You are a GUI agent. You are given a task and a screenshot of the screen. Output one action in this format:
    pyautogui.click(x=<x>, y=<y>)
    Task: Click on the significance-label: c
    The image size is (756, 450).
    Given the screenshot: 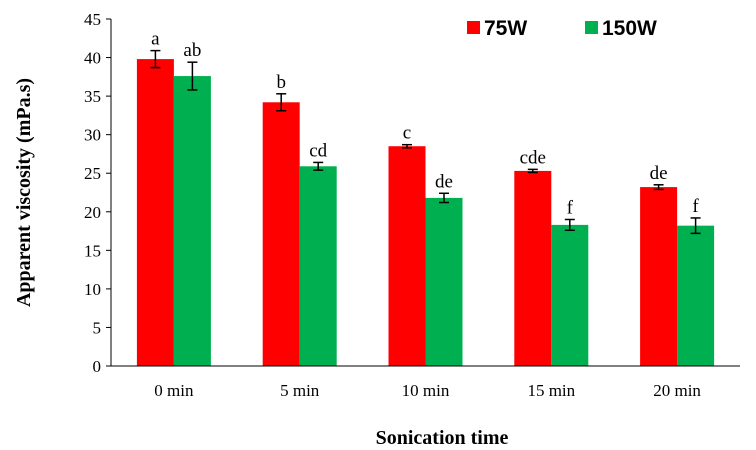 What is the action you would take?
    pyautogui.click(x=407, y=133)
    